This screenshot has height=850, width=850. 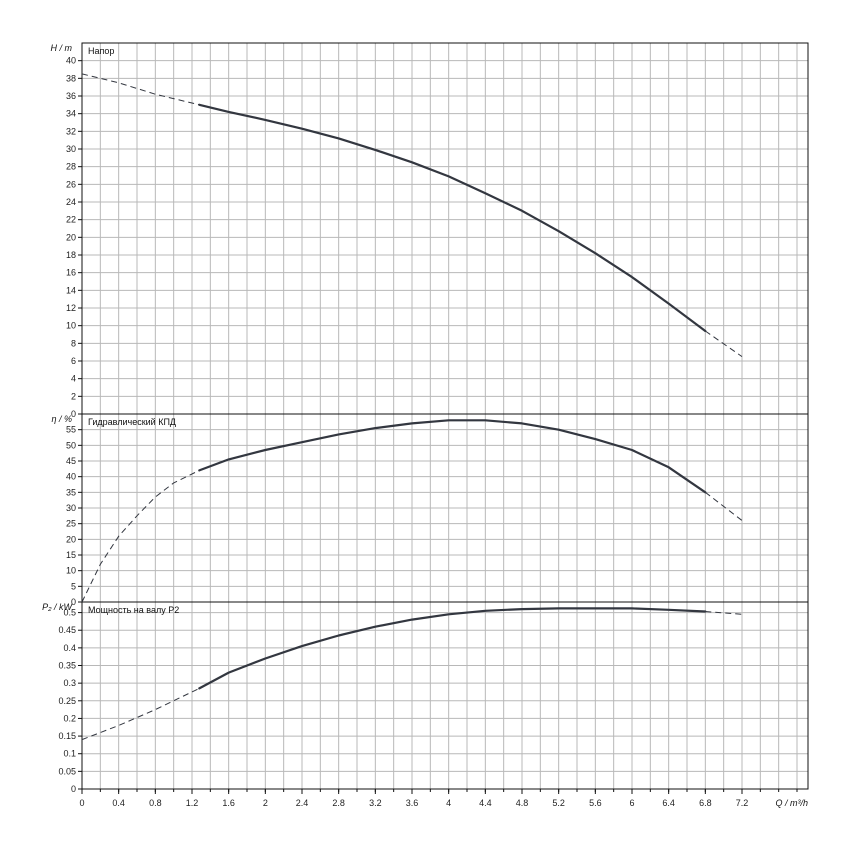 I want to click on y-axis-label: H / m, so click(x=62, y=48).